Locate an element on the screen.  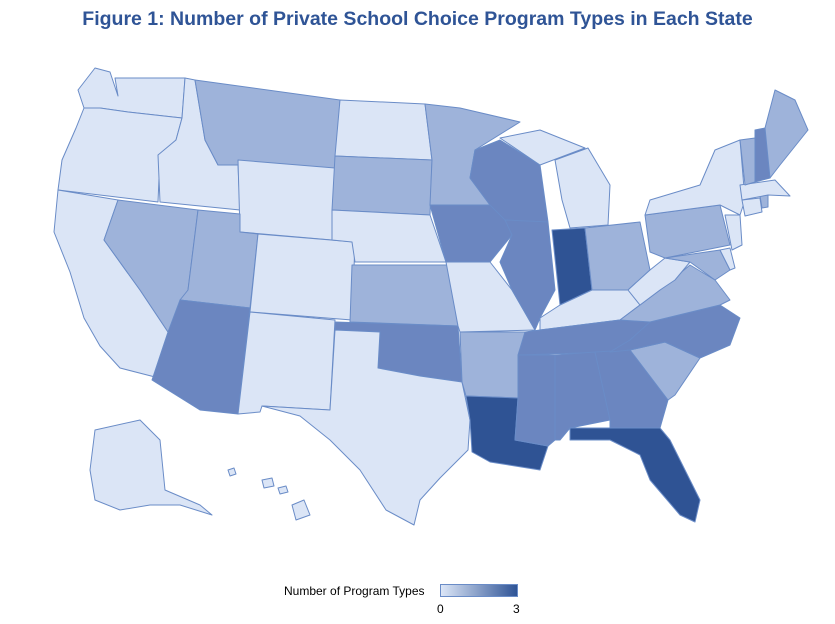
state-ak is located at coordinates (151, 467).